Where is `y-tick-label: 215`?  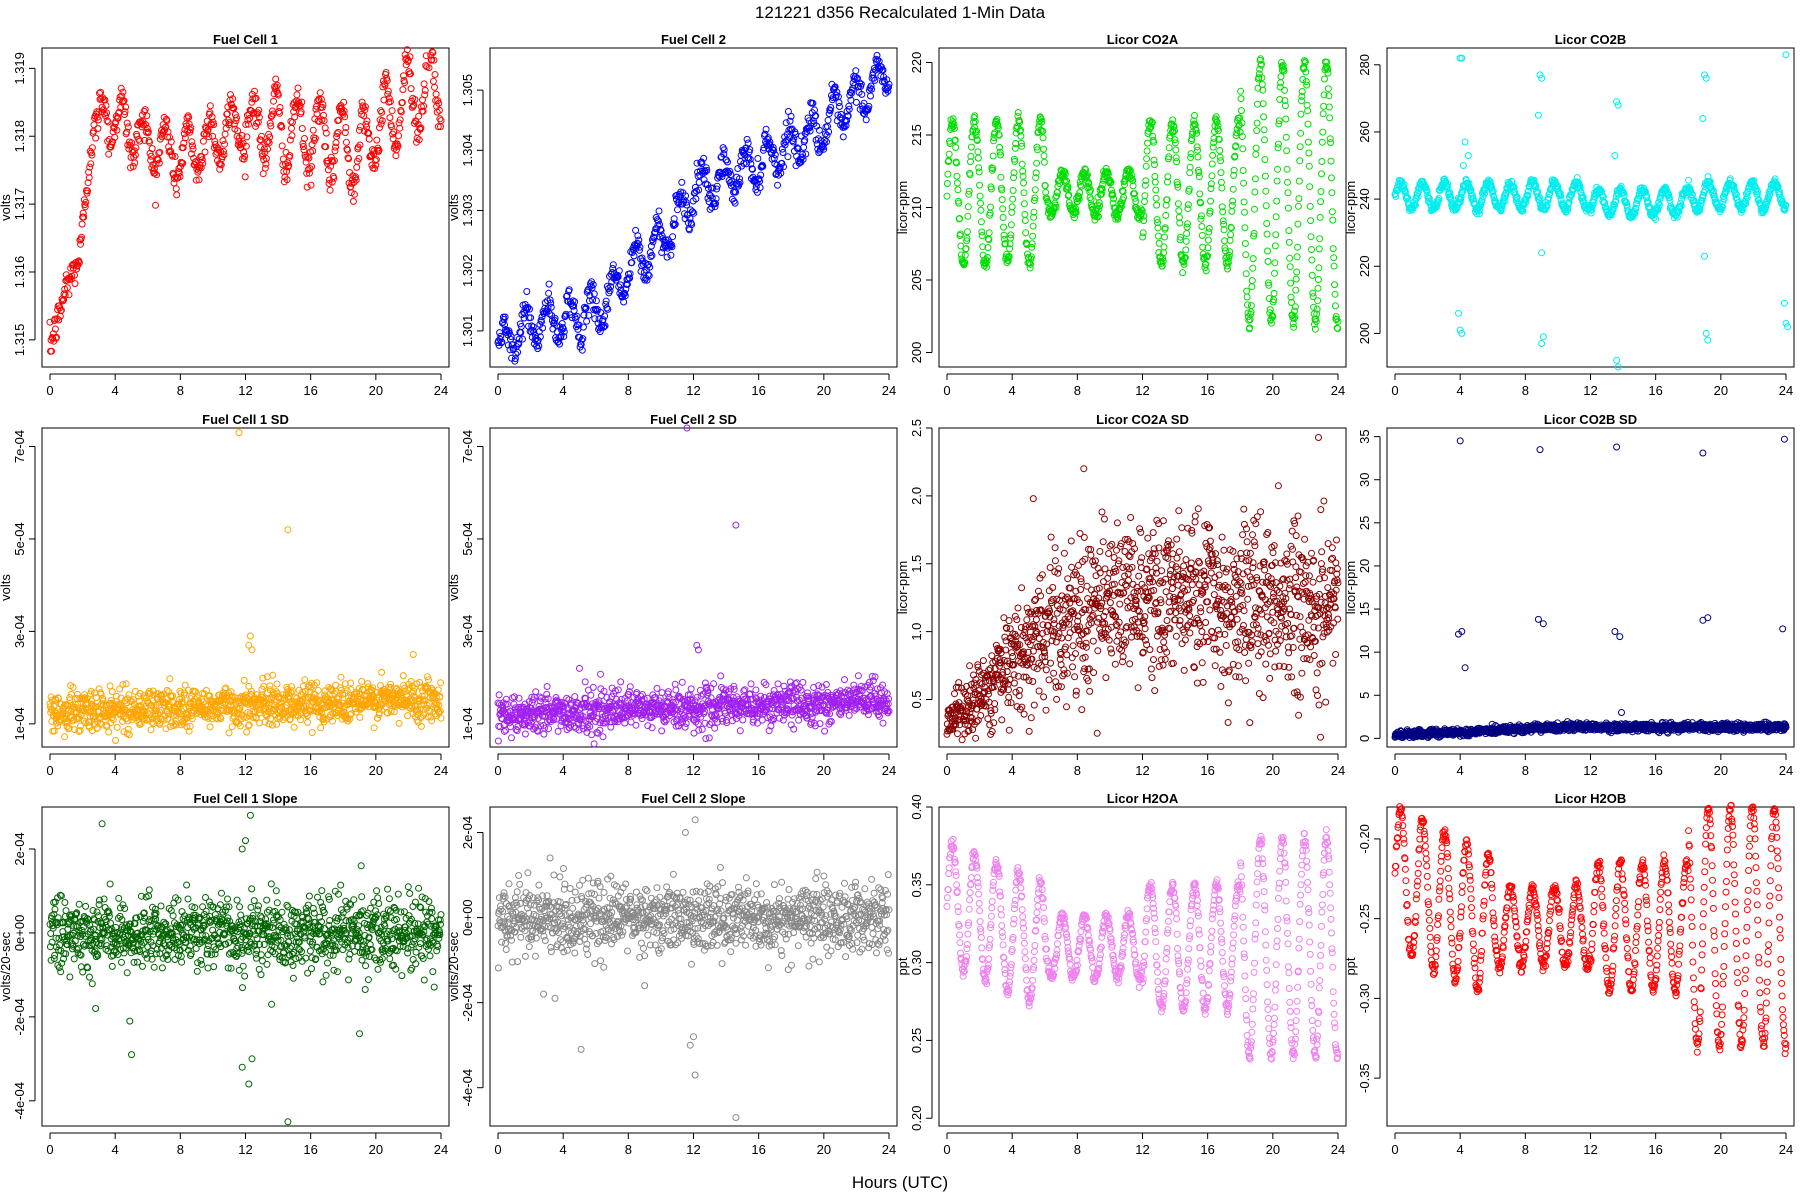 y-tick-label: 215 is located at coordinates (916, 135).